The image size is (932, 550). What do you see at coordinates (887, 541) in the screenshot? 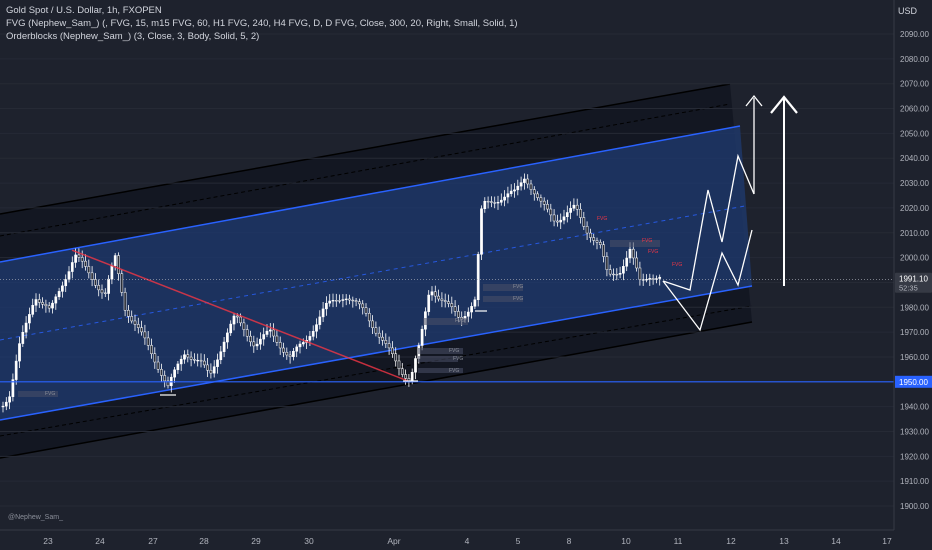
I see `time-tick-label: 17` at bounding box center [887, 541].